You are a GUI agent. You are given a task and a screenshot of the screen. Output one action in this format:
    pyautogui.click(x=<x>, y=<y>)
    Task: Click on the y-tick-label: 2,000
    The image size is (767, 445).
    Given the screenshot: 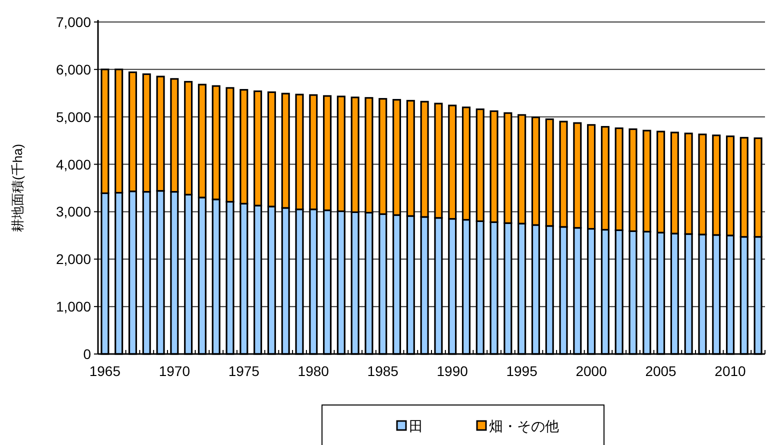 What is the action you would take?
    pyautogui.click(x=74, y=259)
    